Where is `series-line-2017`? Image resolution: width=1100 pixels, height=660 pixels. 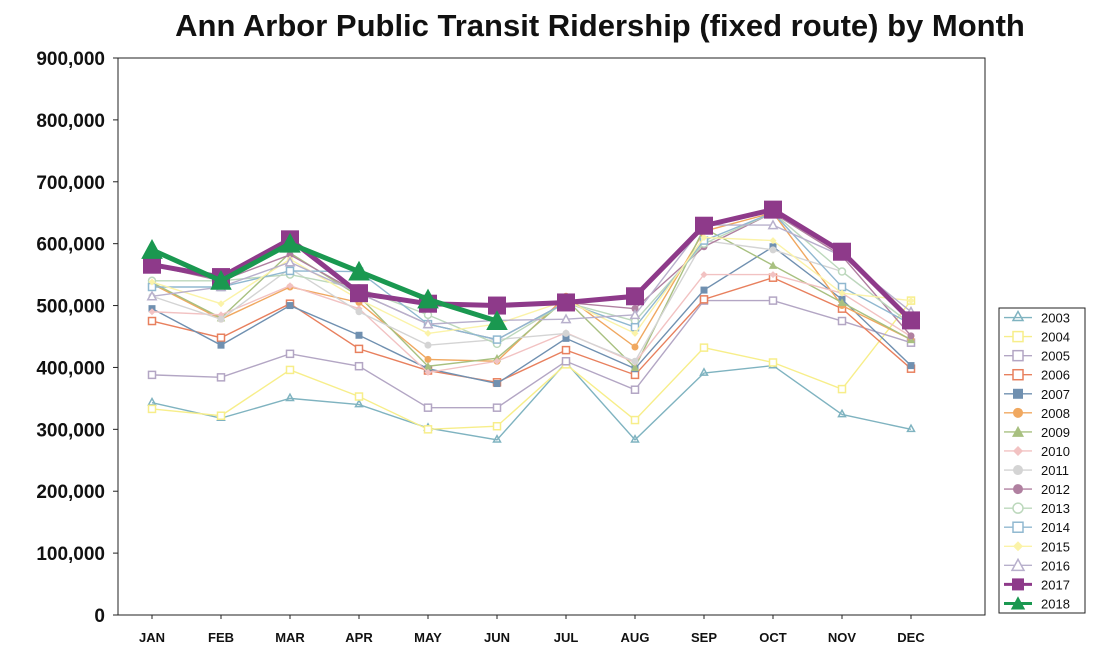 series-line-2017 is located at coordinates (532, 264).